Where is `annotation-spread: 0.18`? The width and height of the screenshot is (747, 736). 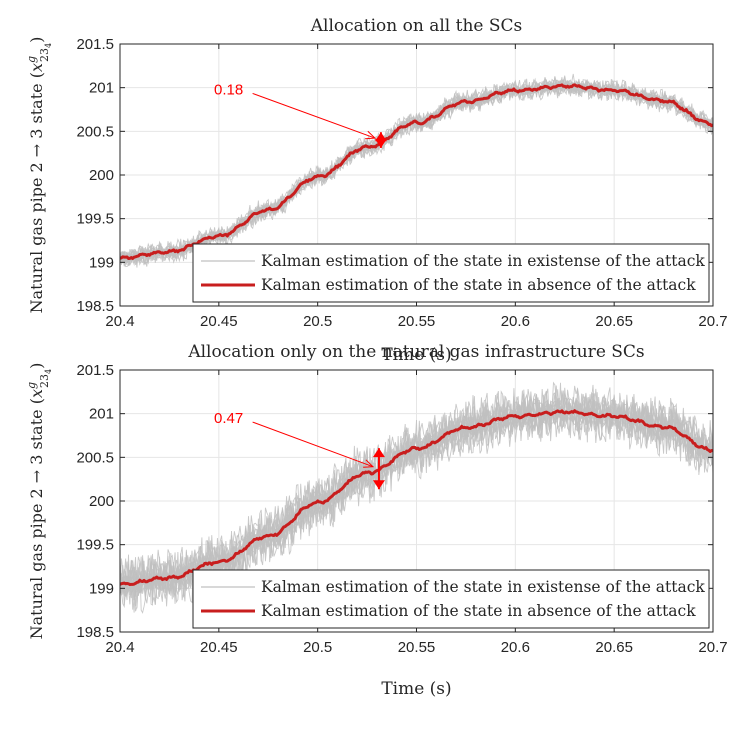 annotation-spread: 0.18 is located at coordinates (300, 114).